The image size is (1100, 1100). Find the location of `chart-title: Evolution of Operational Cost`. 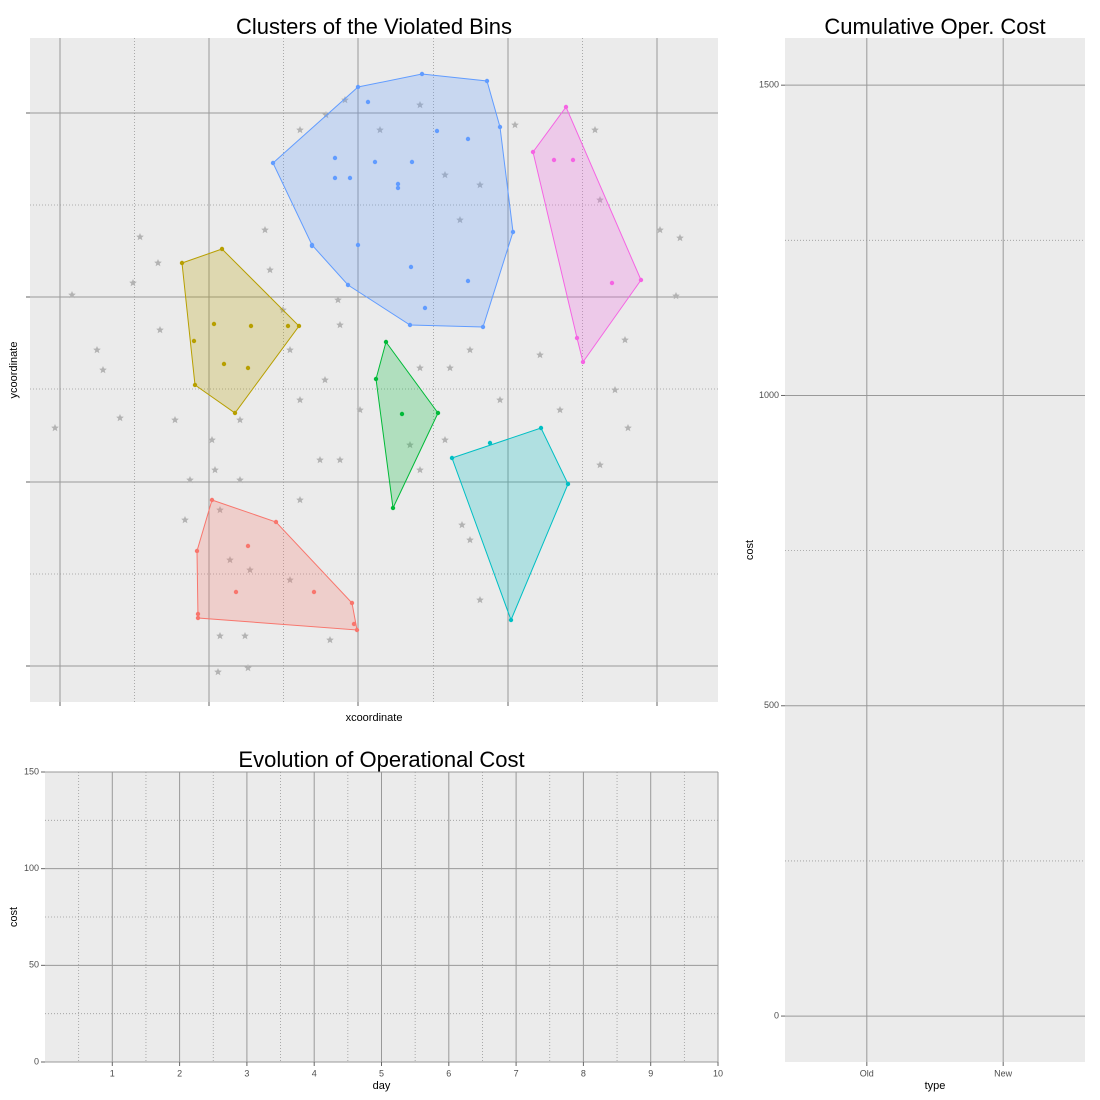

chart-title: Evolution of Operational Cost is located at coordinates (381, 759).